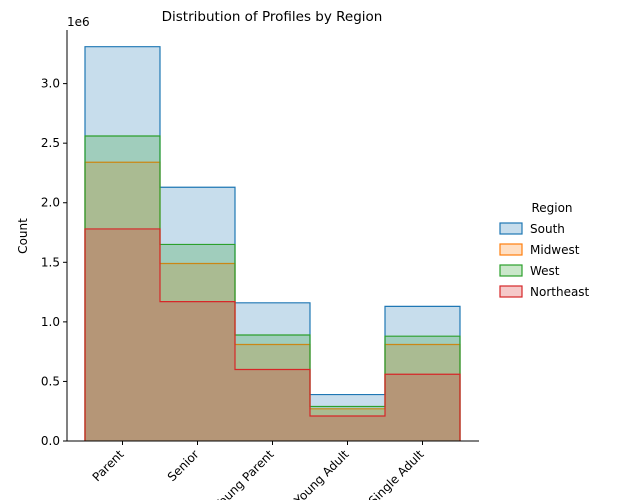  Describe the element at coordinates (50, 322) in the screenshot. I see `y-tick-label: 1.0` at that location.